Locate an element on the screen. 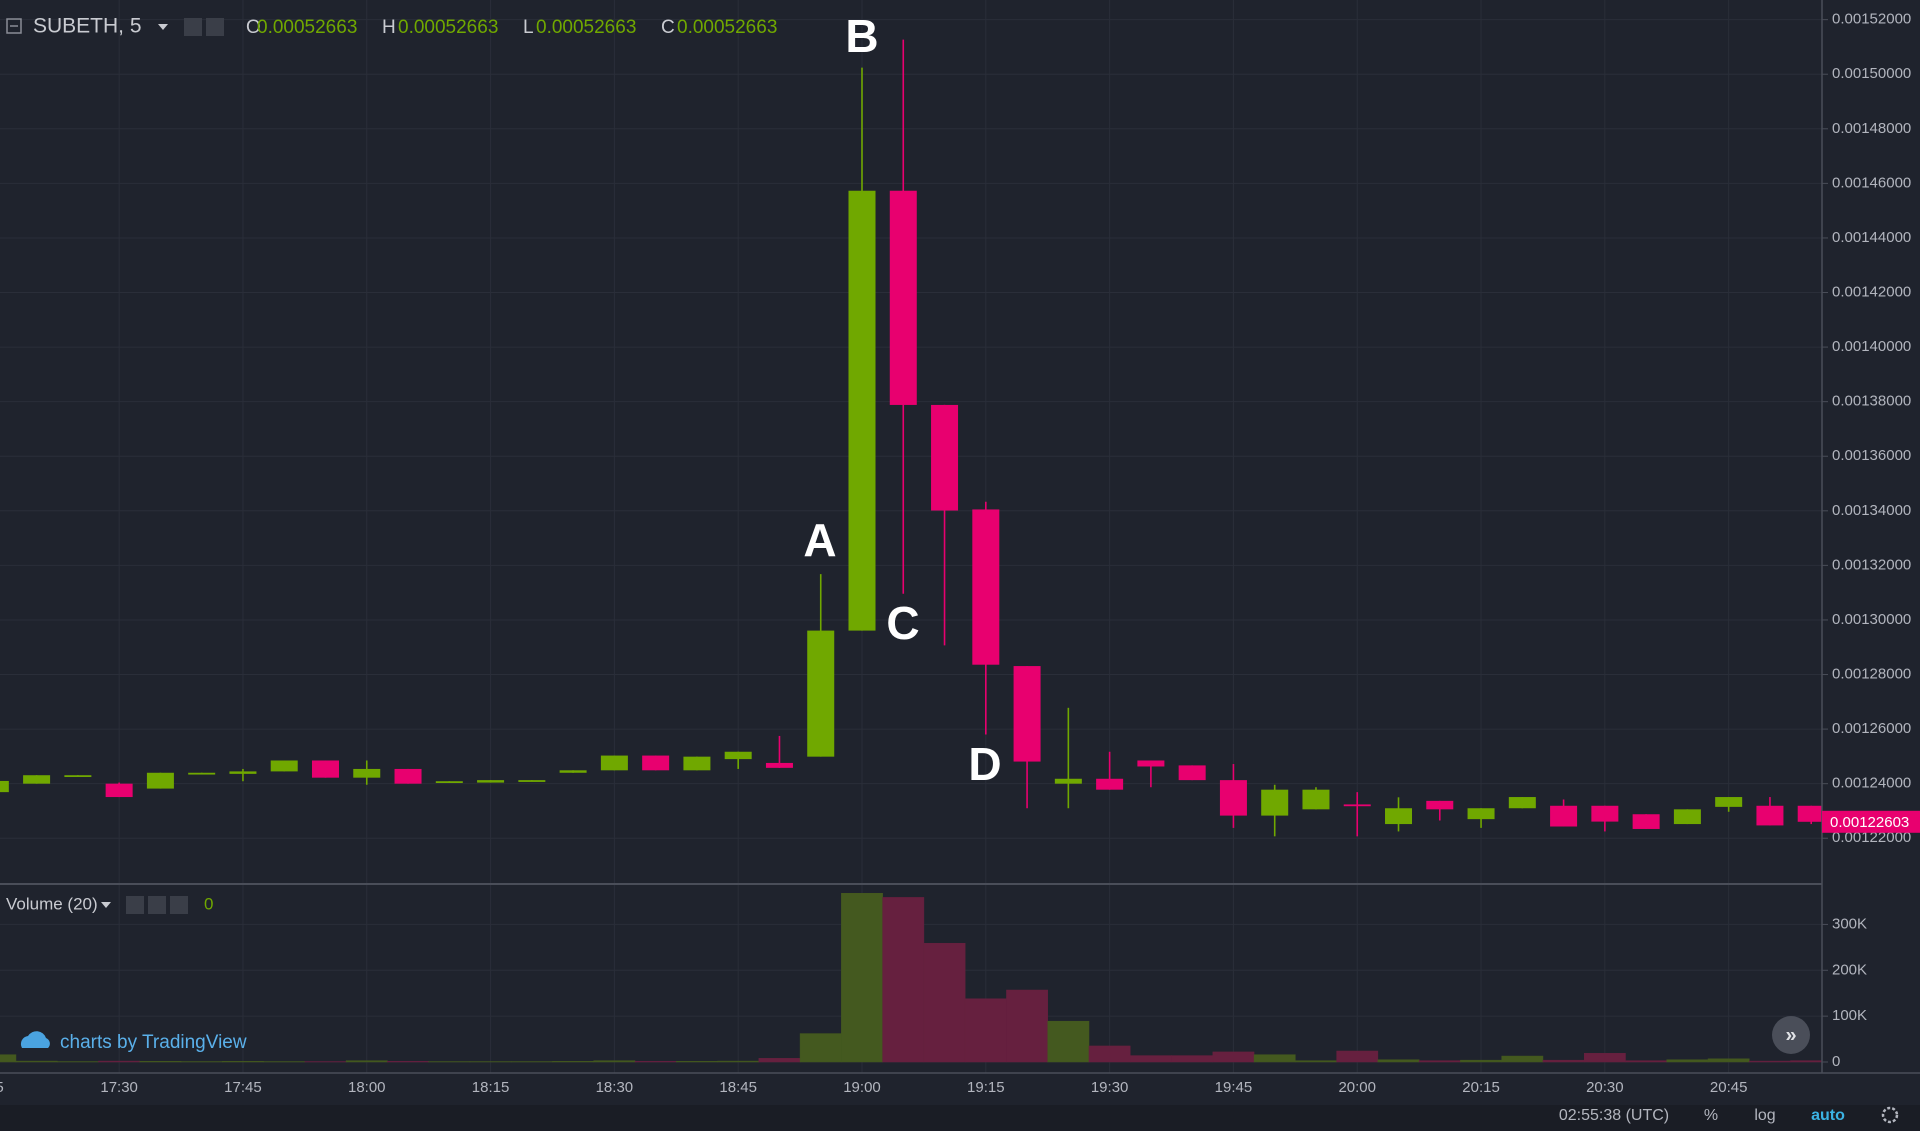  percent-toggle: % is located at coordinates (1711, 1115).